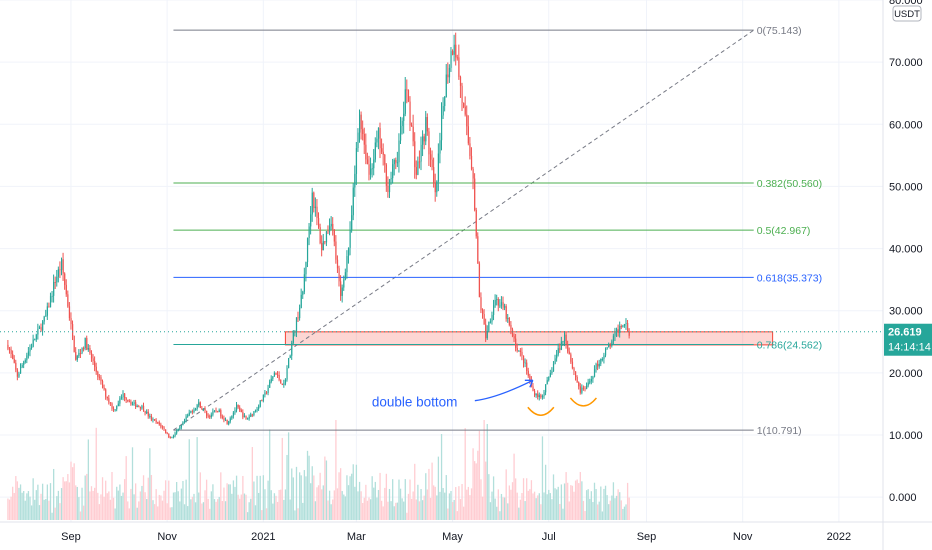 This screenshot has height=550, width=932. I want to click on time-tick-label: Nov, so click(743, 537).